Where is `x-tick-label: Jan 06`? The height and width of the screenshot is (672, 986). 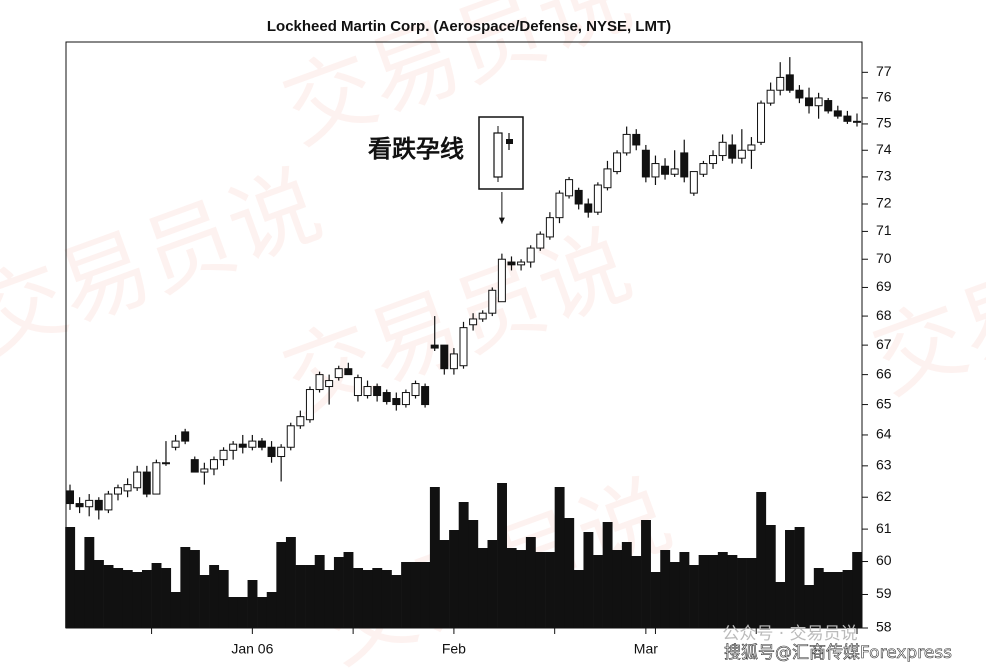
x-tick-label: Jan 06 is located at coordinates (252, 649).